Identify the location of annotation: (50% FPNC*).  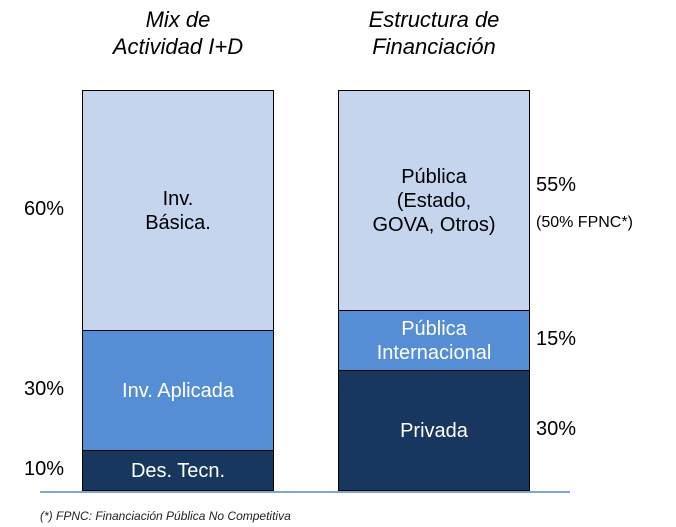
(584, 222).